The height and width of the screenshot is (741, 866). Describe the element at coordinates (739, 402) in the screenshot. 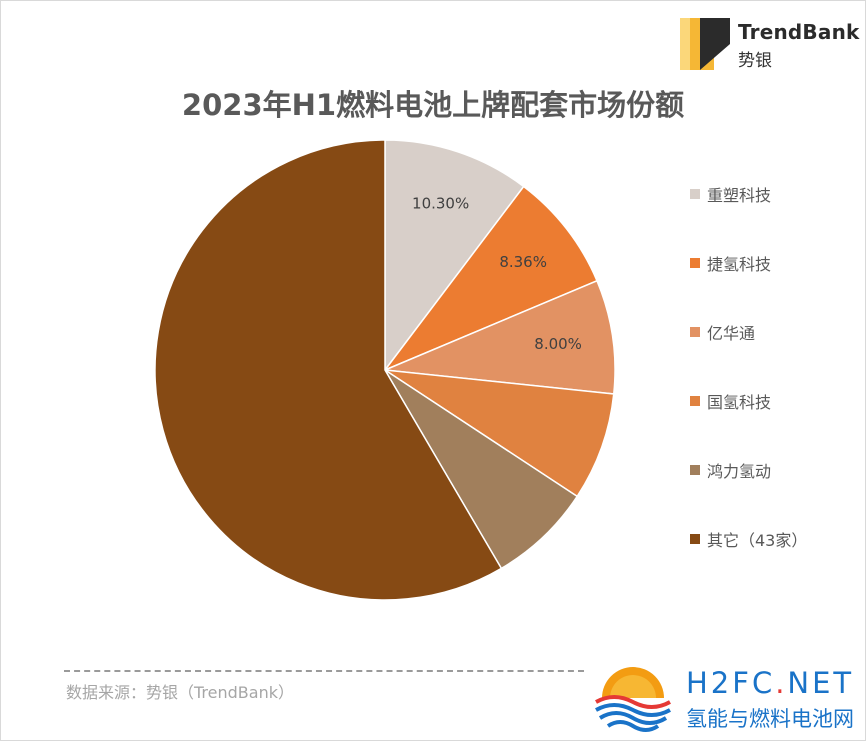

I see `legend-label: 国氢科技` at that location.